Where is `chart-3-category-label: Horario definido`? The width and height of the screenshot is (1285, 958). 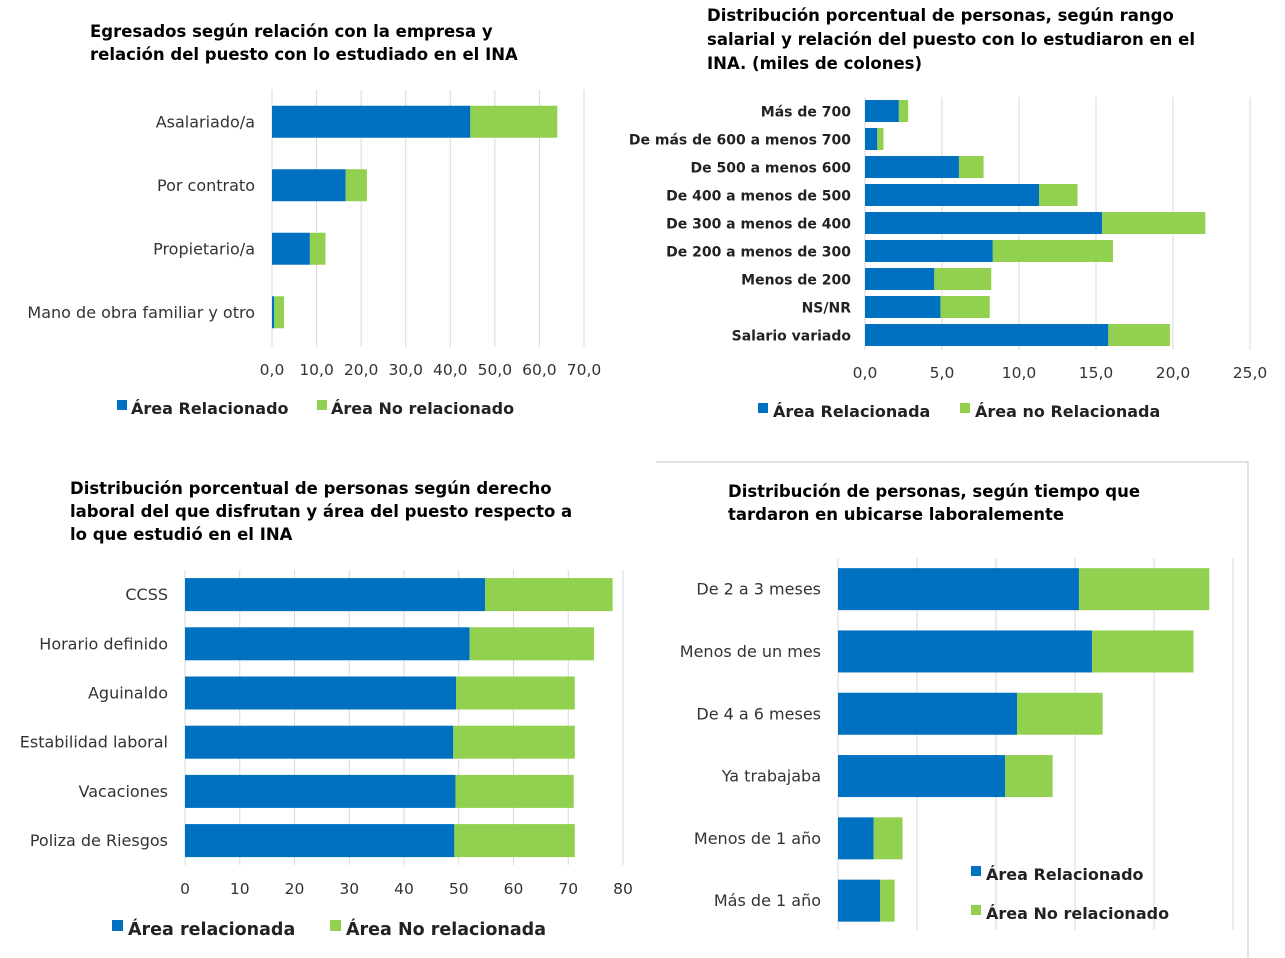
chart-3-category-label: Horario definido is located at coordinates (103, 643).